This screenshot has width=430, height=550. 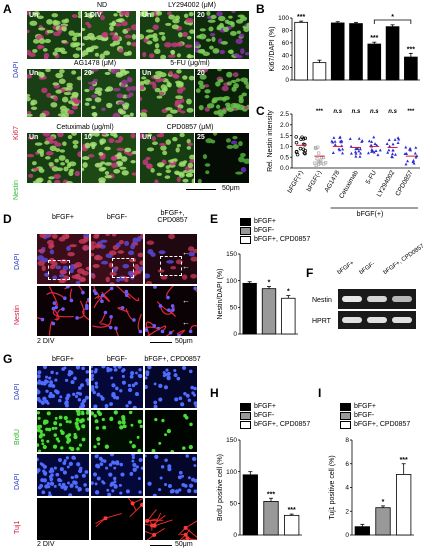 What do you see at coordinates (117, 359) in the screenshot?
I see `col-header-bfgf-minus: bFGF-` at bounding box center [117, 359].